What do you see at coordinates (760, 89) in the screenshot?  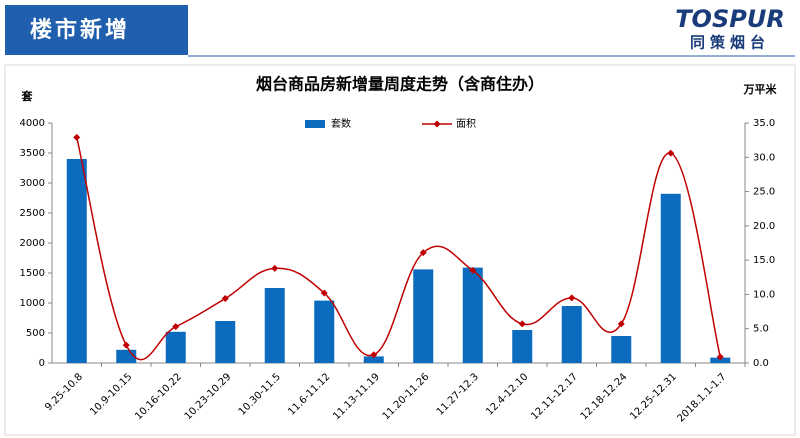 I see `y2-axis-label: 万平米` at bounding box center [760, 89].